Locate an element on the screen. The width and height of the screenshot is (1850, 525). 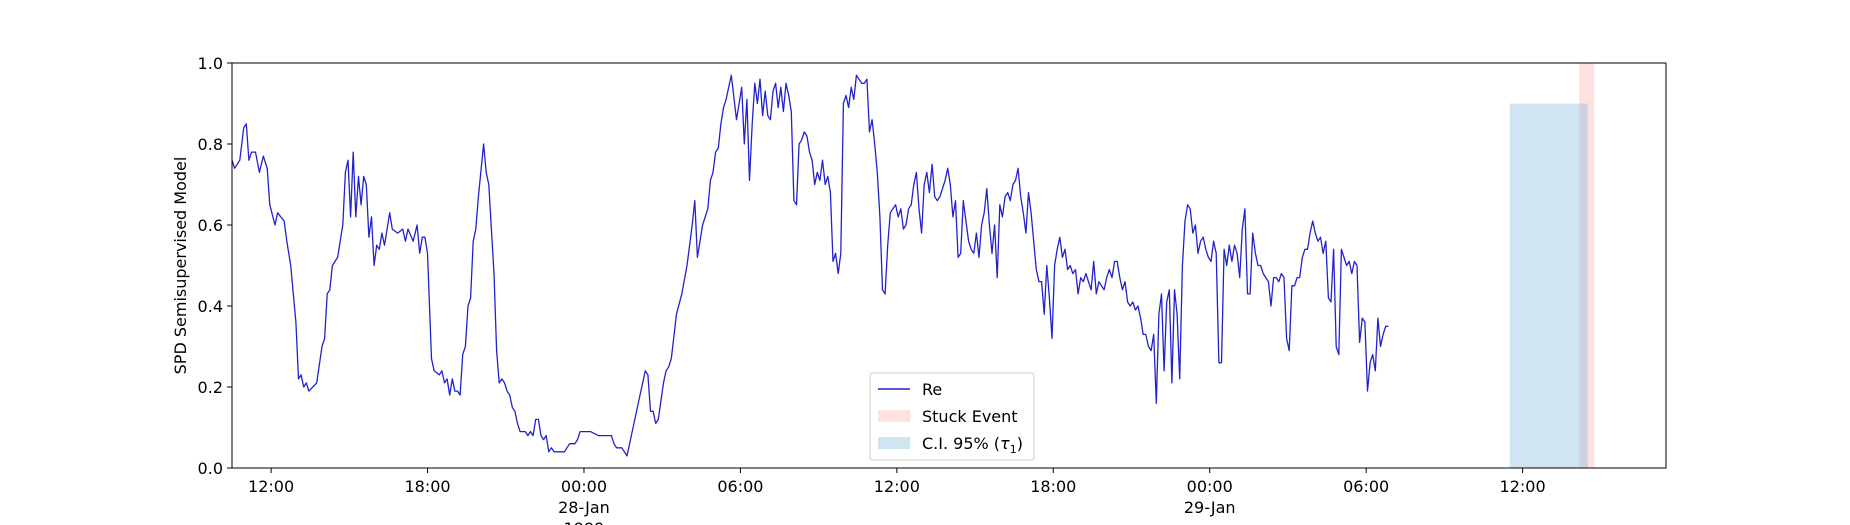
legend-label-text: Re is located at coordinates (932, 389).